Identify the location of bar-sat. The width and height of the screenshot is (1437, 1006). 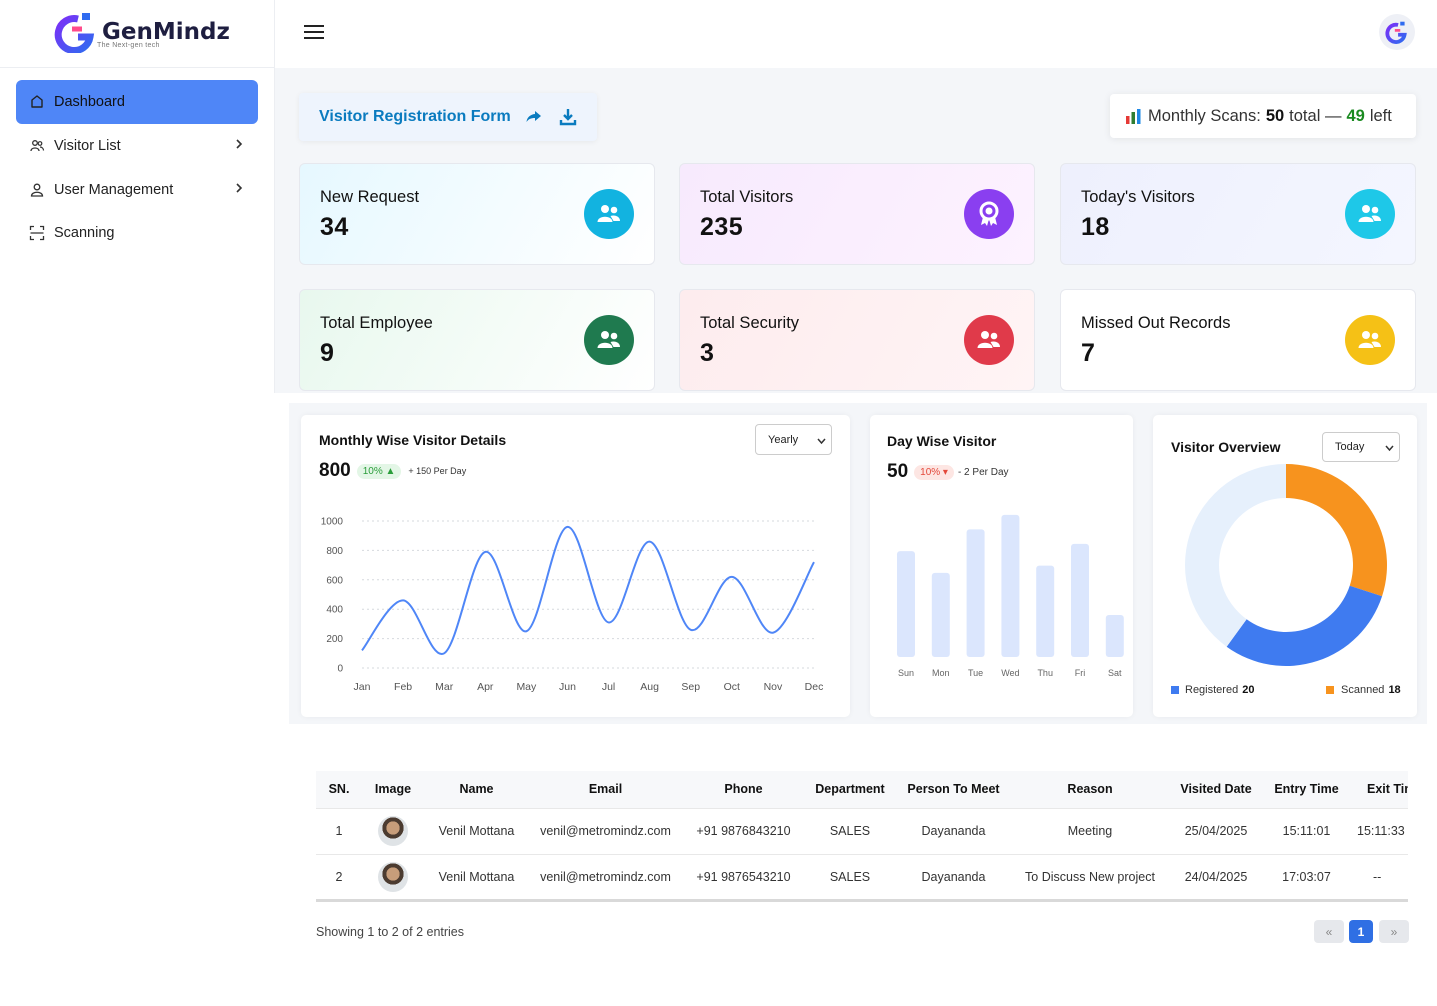
(1114, 635).